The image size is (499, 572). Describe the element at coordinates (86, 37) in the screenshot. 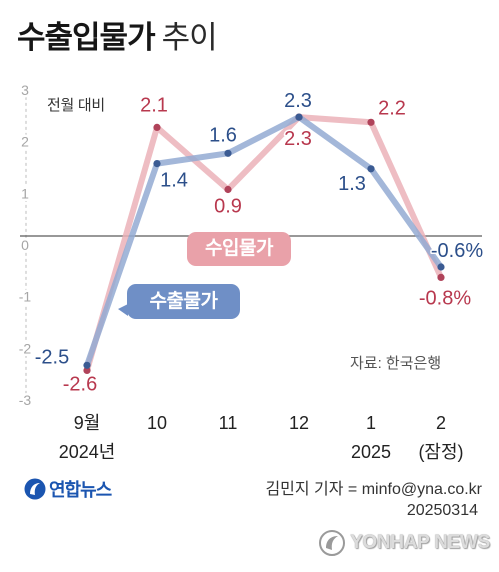

I see `title-main: 수출입물가` at that location.